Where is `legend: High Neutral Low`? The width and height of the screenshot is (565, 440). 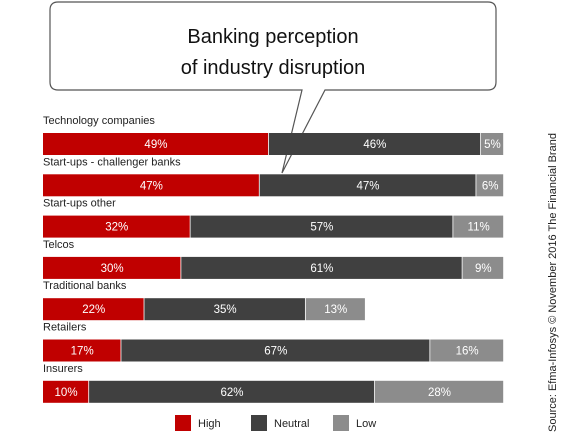
legend: High Neutral Low is located at coordinates (275, 423).